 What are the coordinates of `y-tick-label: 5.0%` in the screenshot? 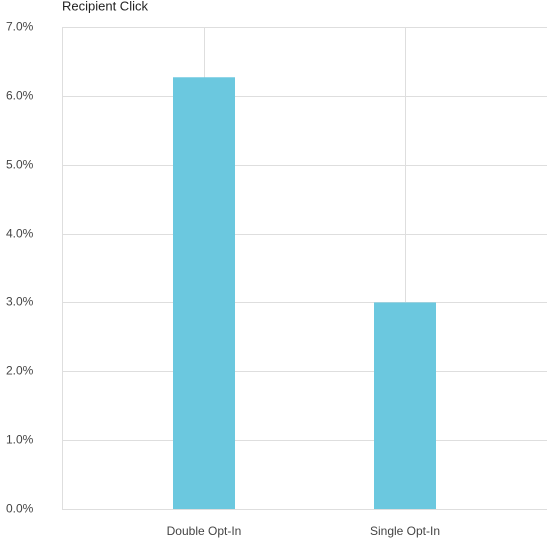 It's located at (20, 165).